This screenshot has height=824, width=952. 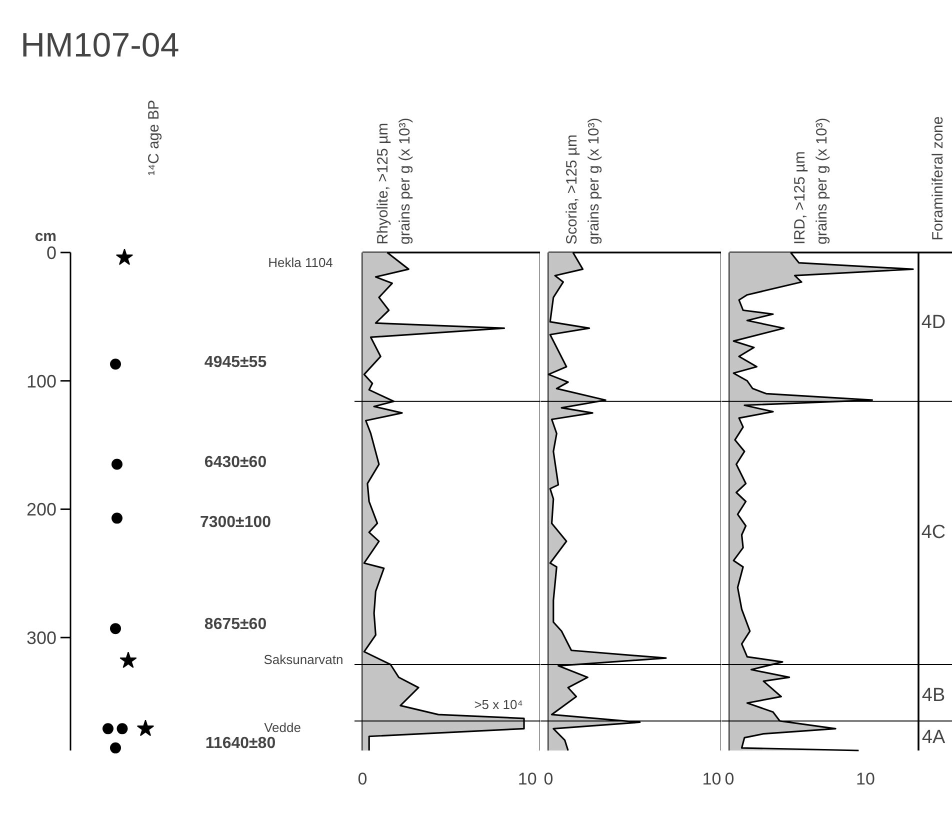 What do you see at coordinates (154, 138) in the screenshot?
I see `text: ¹⁴C age BP` at bounding box center [154, 138].